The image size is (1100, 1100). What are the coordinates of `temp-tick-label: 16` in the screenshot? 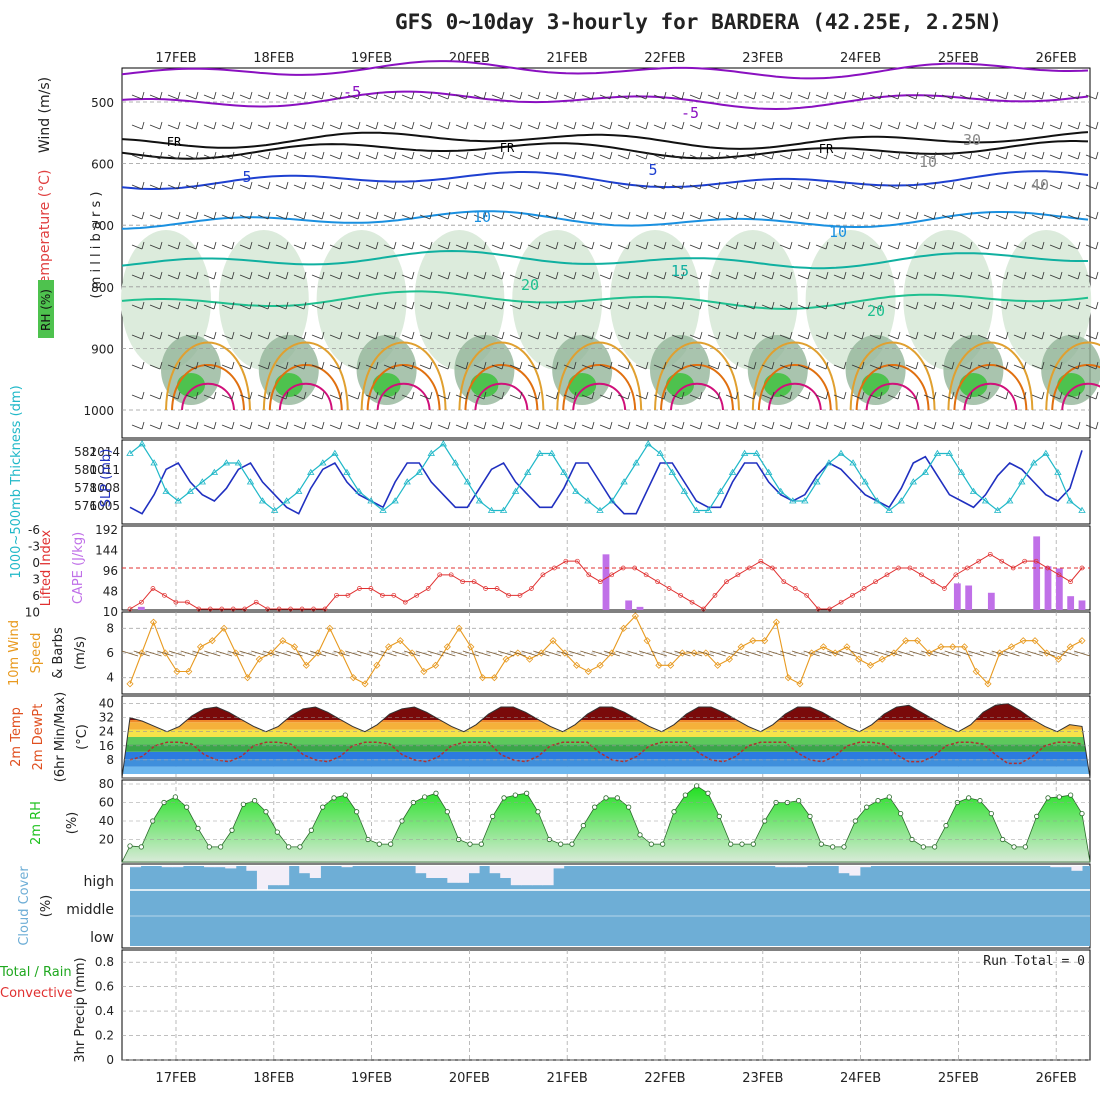 It's located at (106, 746).